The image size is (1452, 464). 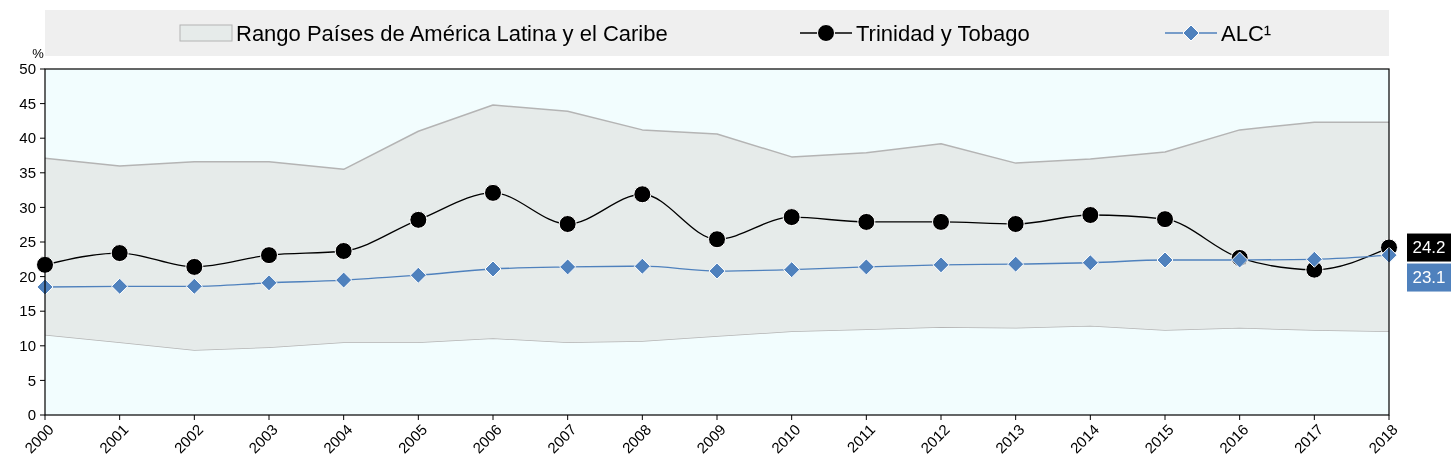 I want to click on y-tick-label: 10, so click(x=27, y=346).